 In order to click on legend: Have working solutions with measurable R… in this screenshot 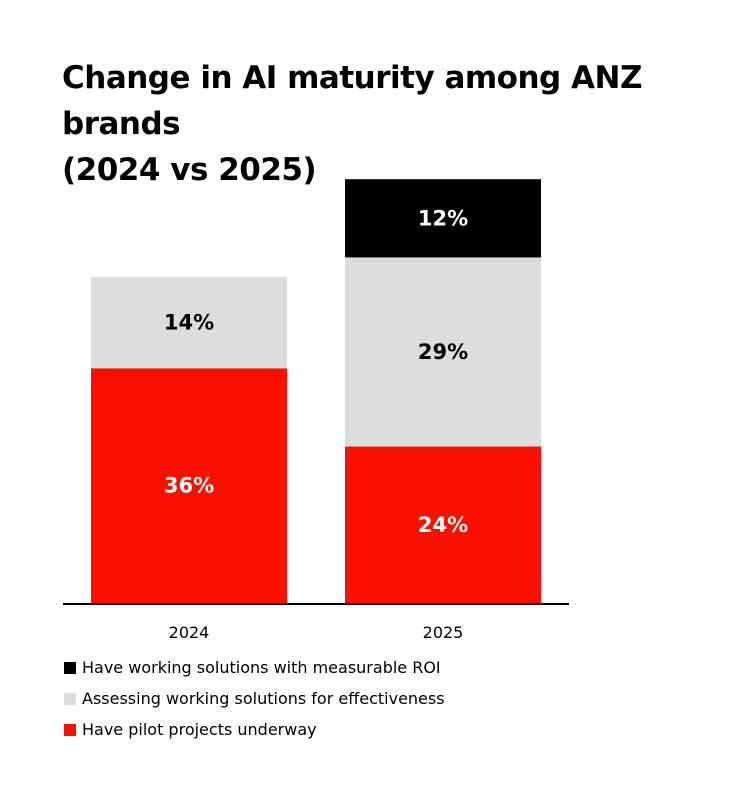, I will do `click(254, 698)`.